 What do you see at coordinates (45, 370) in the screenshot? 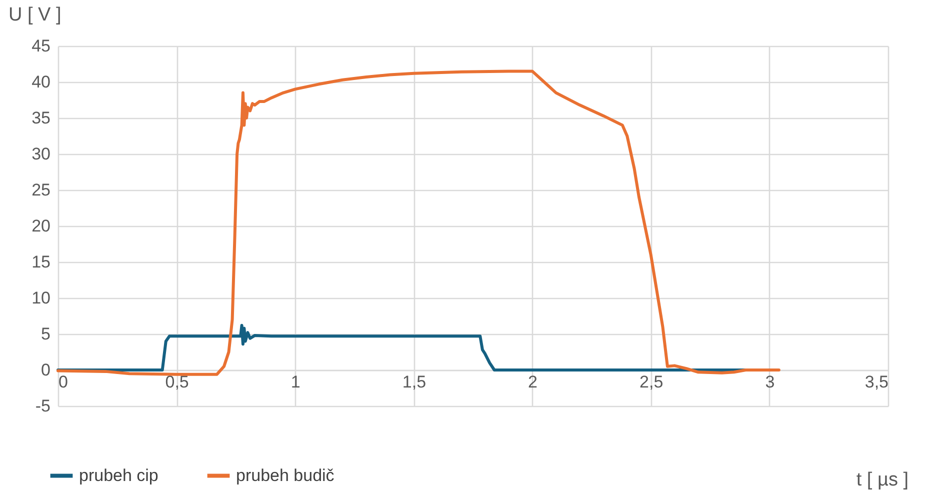
I see `y-tick-label: 0` at bounding box center [45, 370].